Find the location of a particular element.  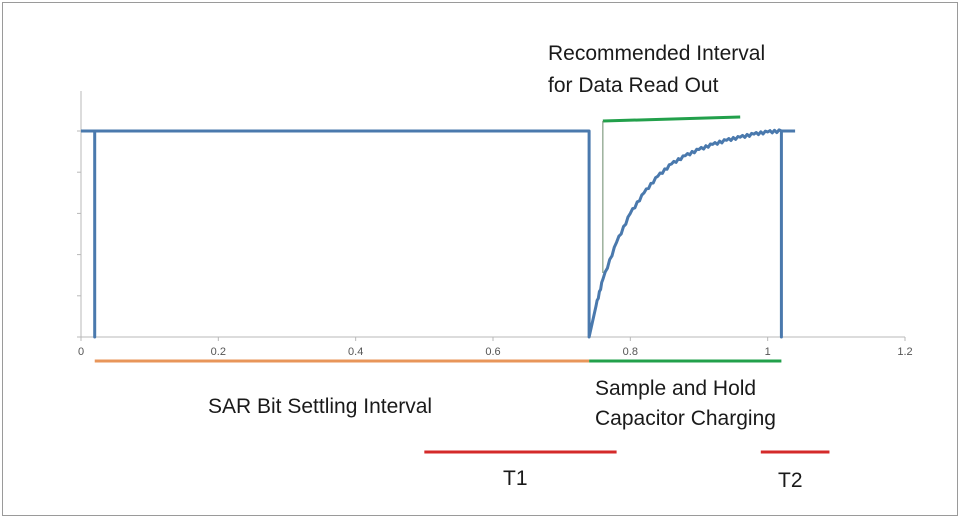

x-tick-label: 0 is located at coordinates (81, 352).